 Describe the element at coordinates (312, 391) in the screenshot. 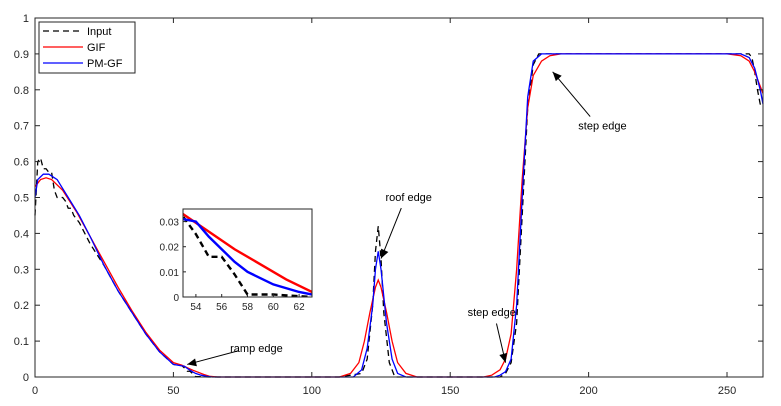

I see `x-tick-label: 100` at that location.